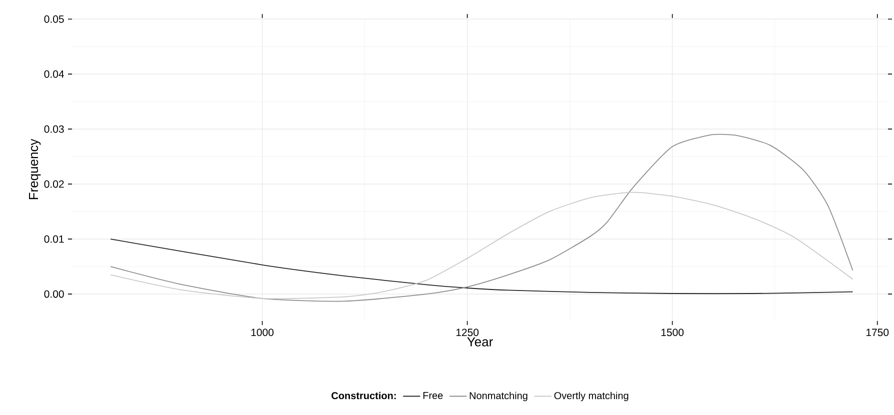 The width and height of the screenshot is (894, 415). Describe the element at coordinates (480, 341) in the screenshot. I see `x-axis-title: Year` at that location.